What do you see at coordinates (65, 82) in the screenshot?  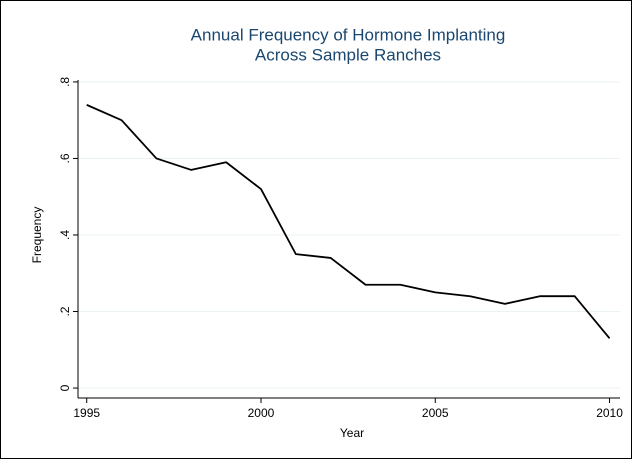 I see `y-tick-label: .8` at bounding box center [65, 82].